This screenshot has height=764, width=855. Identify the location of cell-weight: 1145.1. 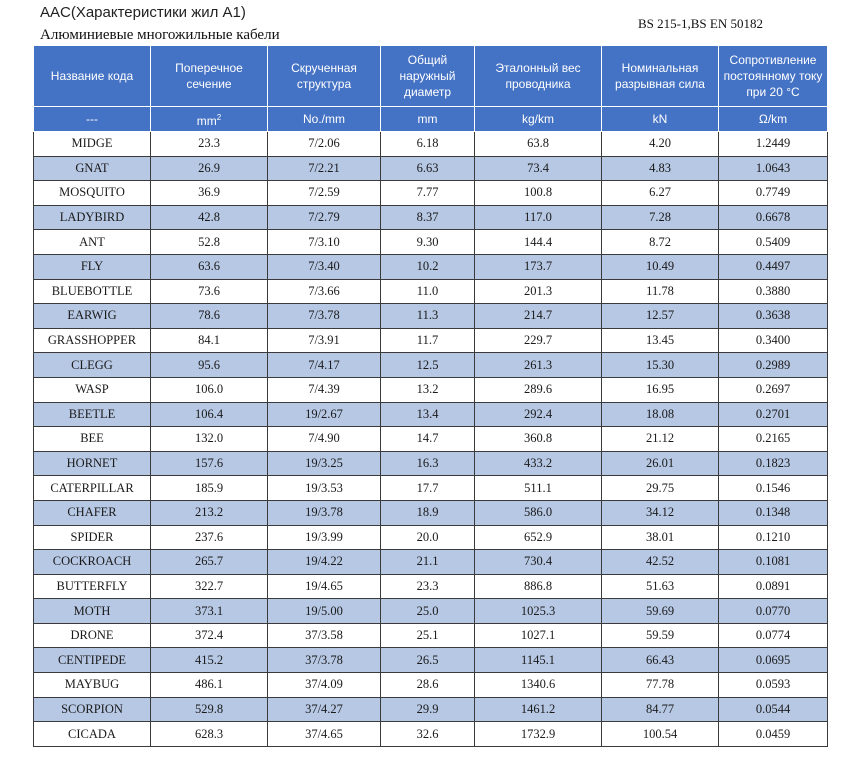
(538, 660).